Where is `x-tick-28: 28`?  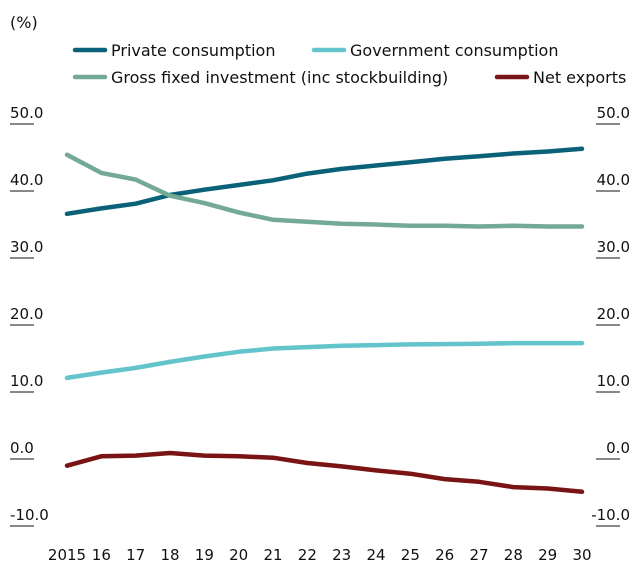
x-tick-28: 28 is located at coordinates (513, 555).